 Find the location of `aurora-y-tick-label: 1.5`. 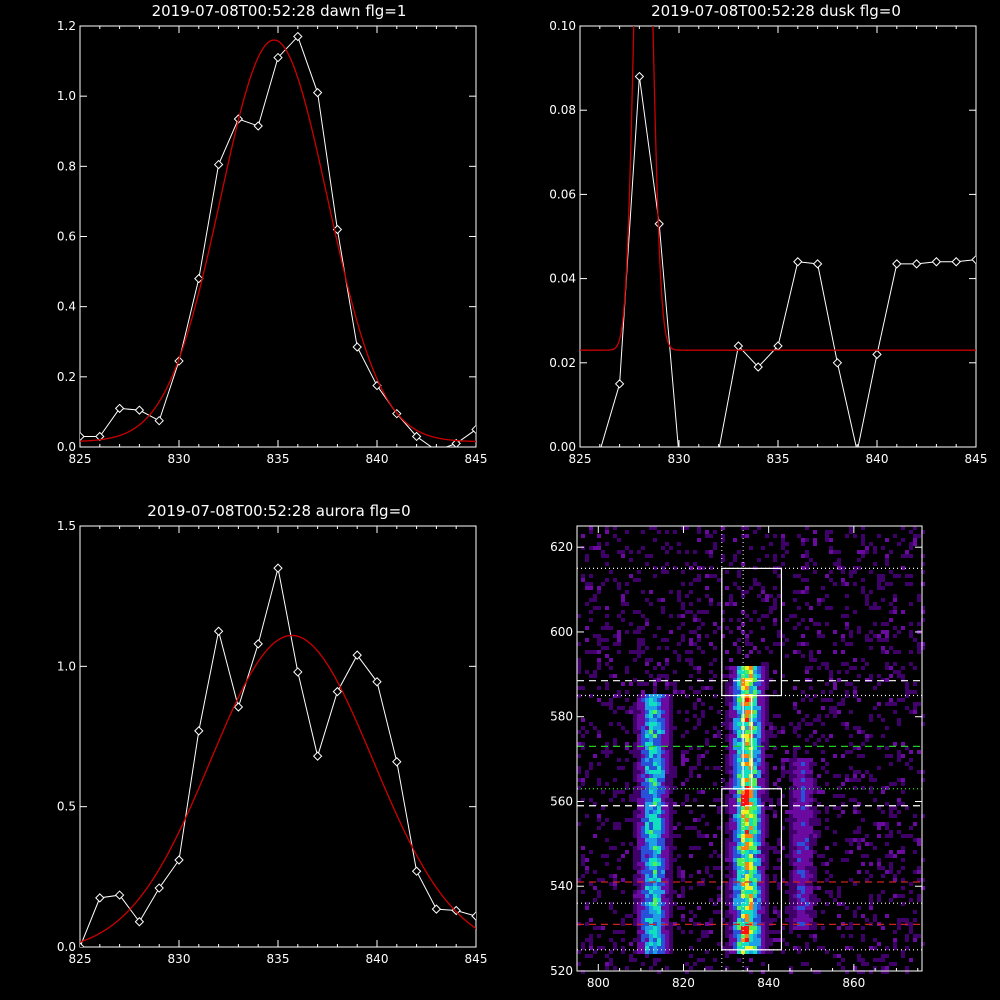

aurora-y-tick-label: 1.5 is located at coordinates (66, 526).